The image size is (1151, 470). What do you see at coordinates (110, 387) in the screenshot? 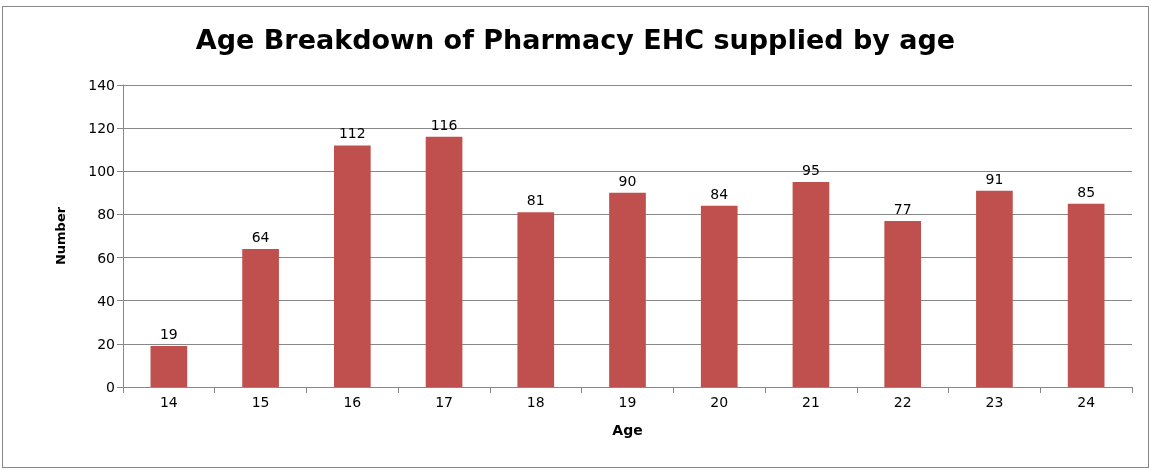
I see `y-tick-label: 0` at bounding box center [110, 387].